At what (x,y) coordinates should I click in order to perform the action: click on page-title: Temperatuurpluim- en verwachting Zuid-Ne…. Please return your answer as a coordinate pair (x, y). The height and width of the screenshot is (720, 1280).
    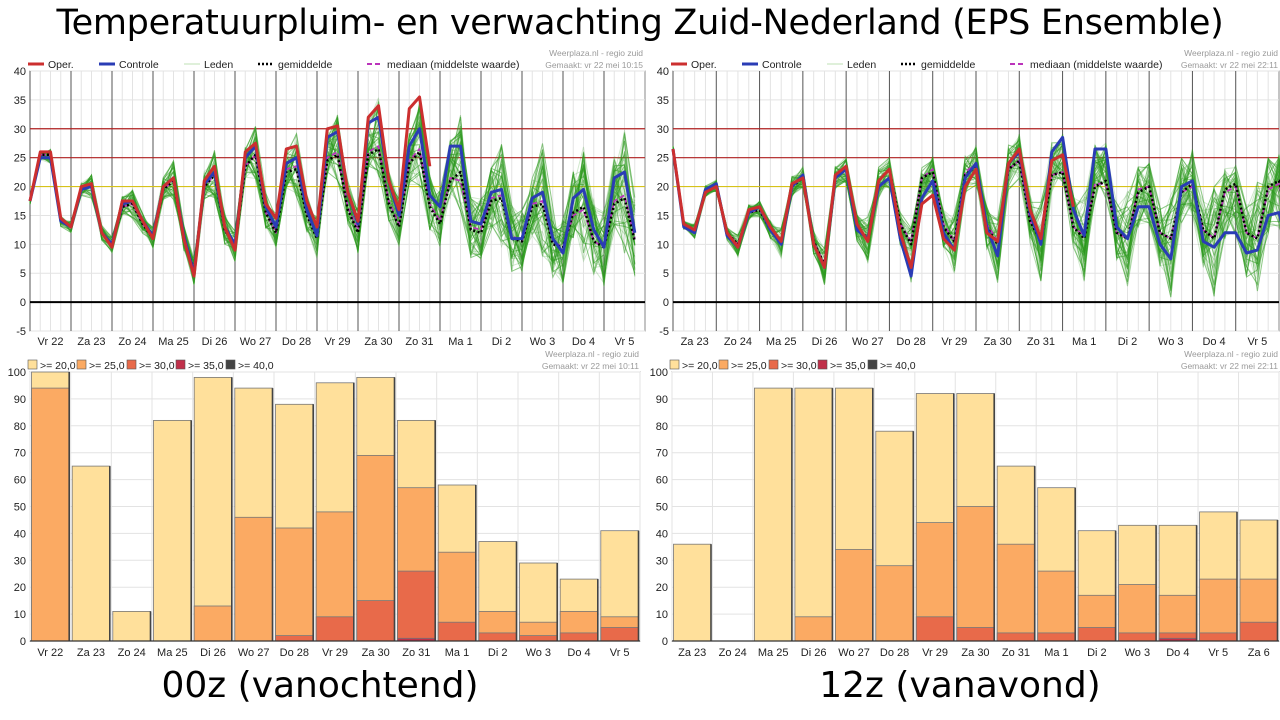
    Looking at the image, I should click on (640, 23).